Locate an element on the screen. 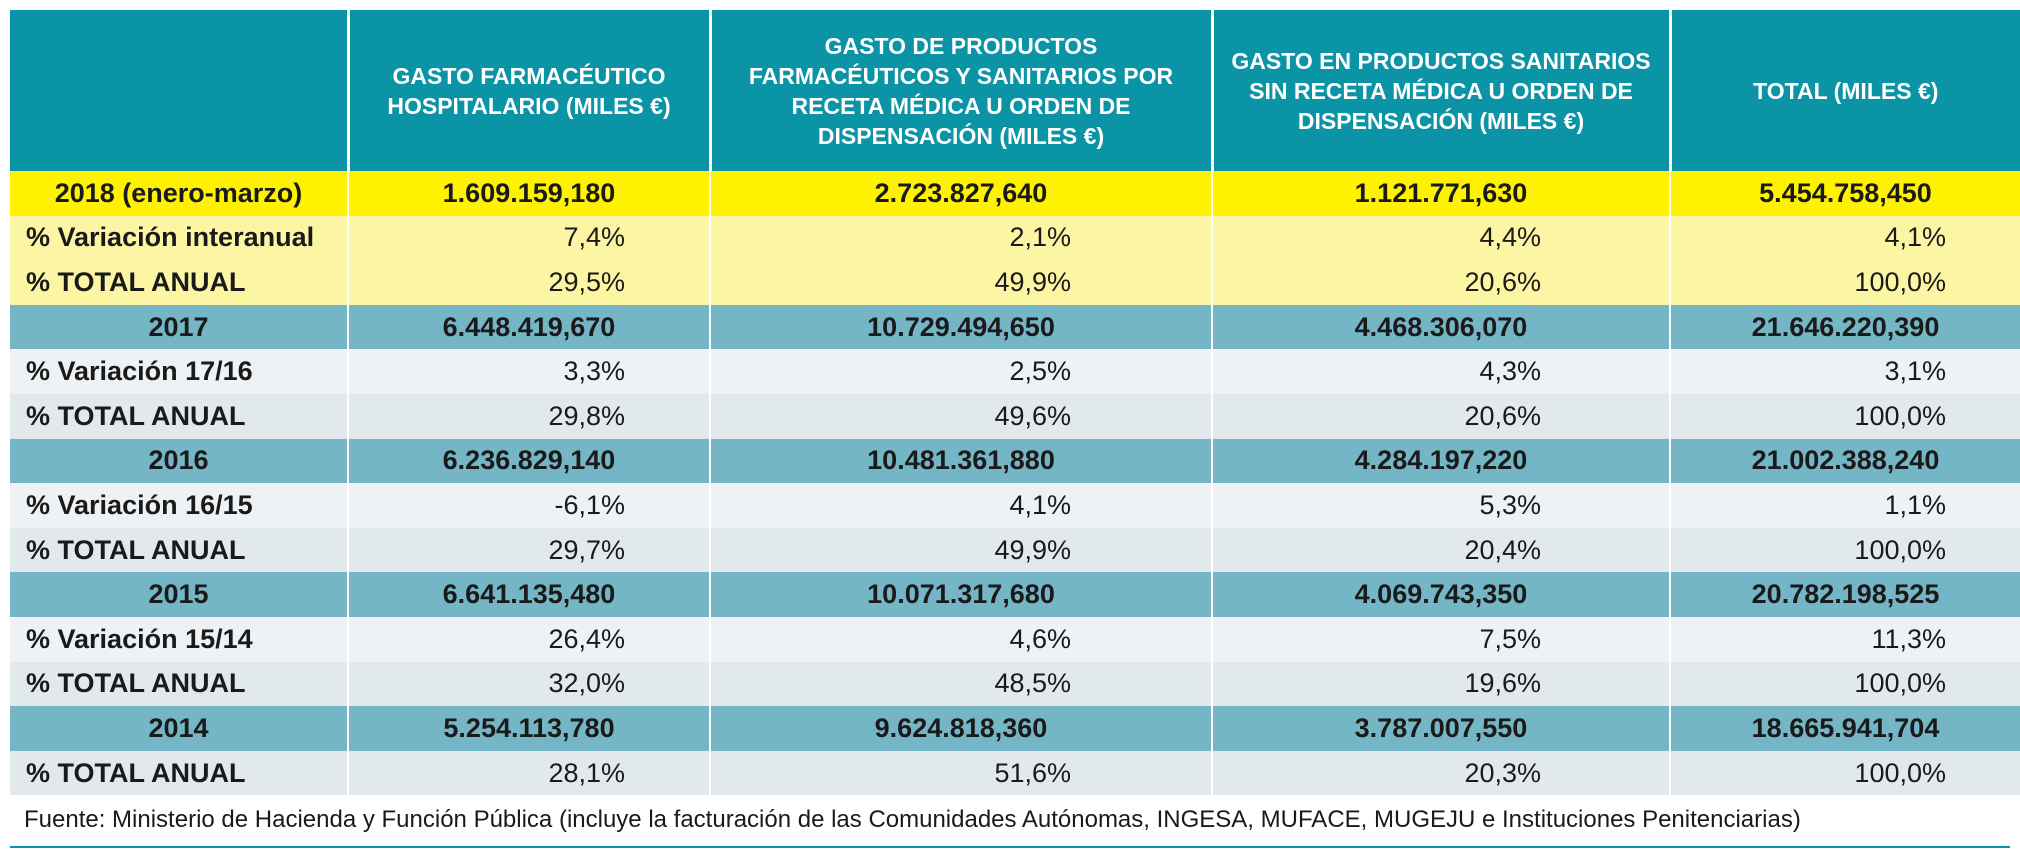 The image size is (2020, 856). cell-value: 4.468.306,070 is located at coordinates (1440, 327).